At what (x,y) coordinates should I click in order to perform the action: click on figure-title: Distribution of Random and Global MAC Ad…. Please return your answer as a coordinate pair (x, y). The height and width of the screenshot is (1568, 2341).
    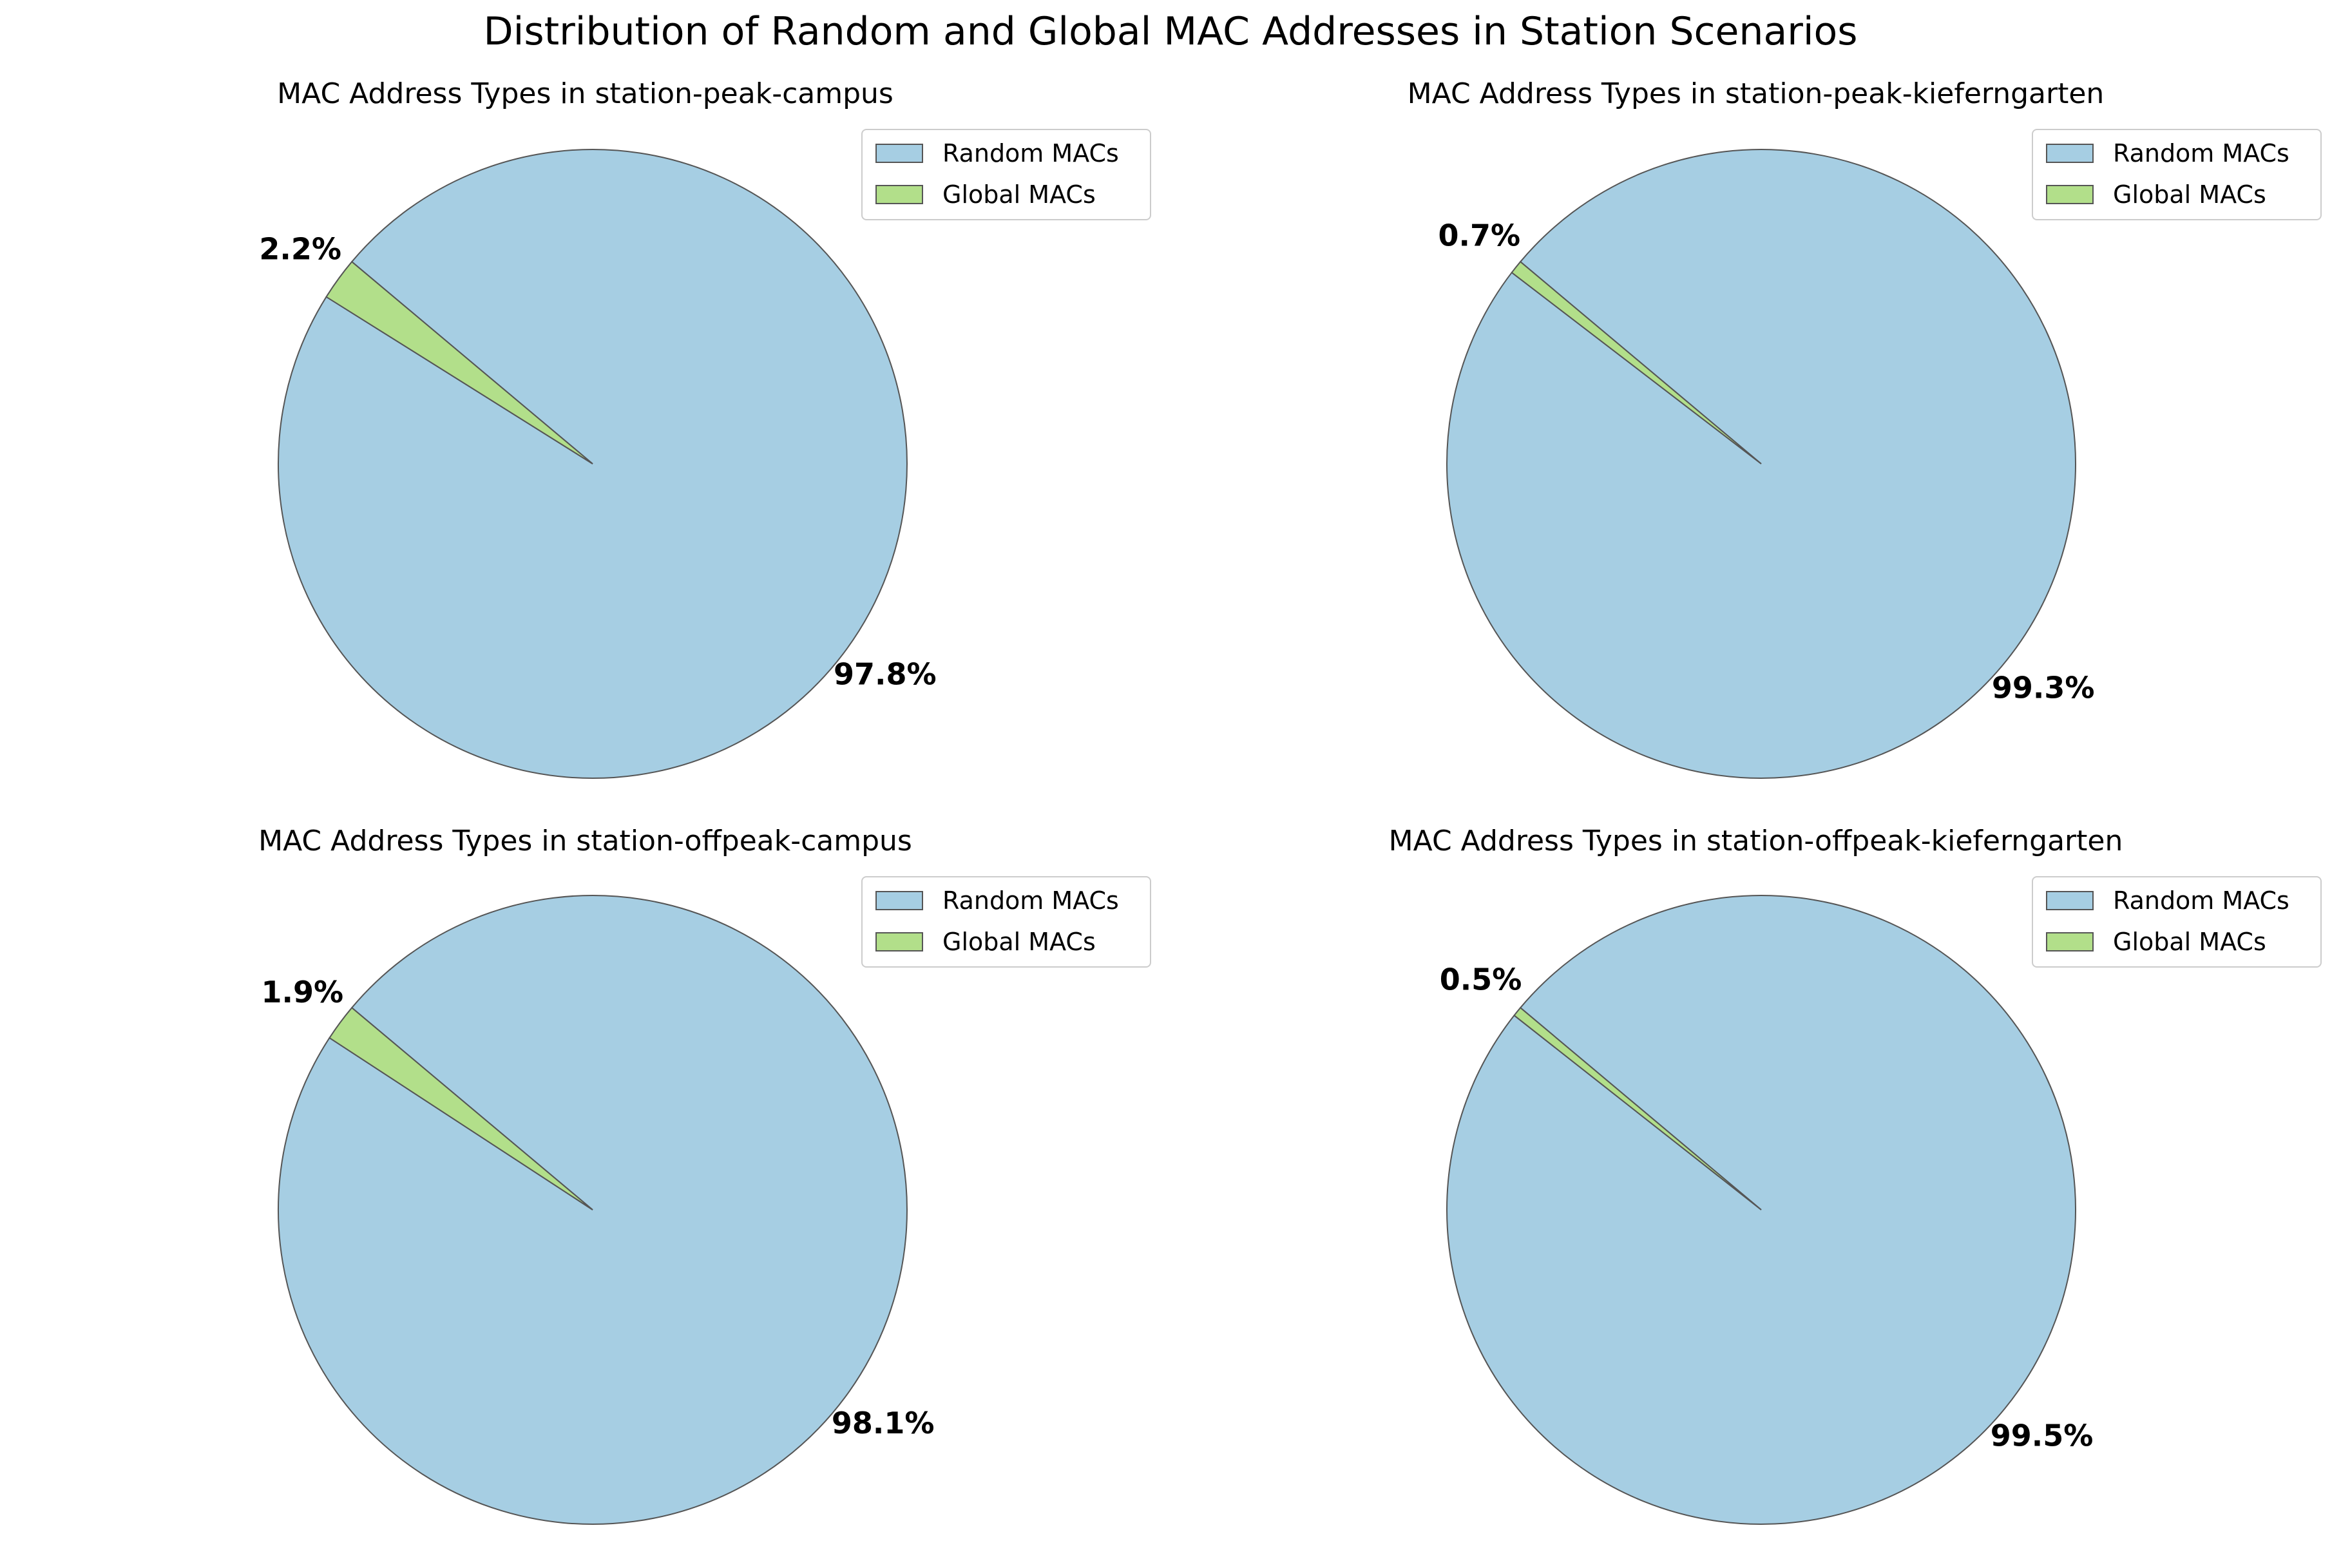
    Looking at the image, I should click on (1170, 32).